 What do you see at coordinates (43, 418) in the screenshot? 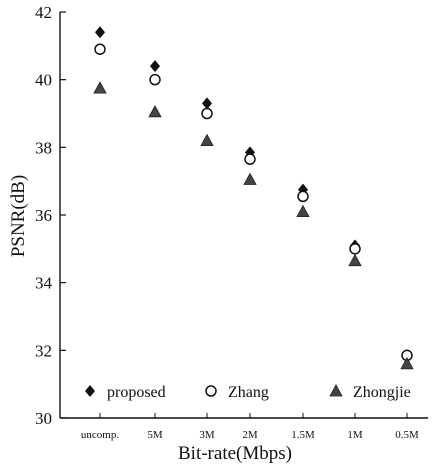
I see `y-tick-label: 30` at bounding box center [43, 418].